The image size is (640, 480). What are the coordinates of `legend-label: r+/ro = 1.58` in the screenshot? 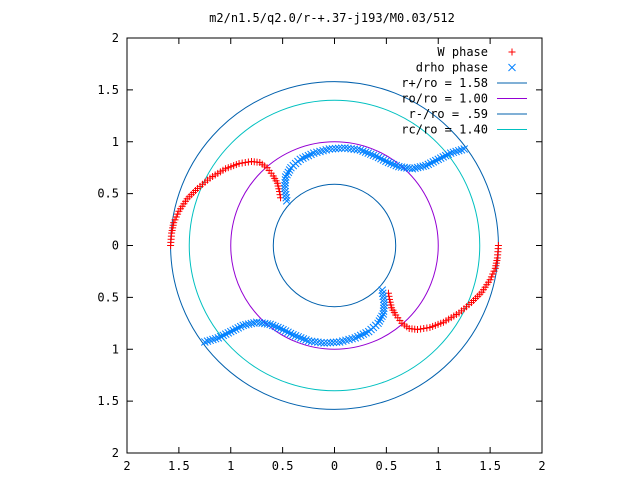 It's located at (444, 83).